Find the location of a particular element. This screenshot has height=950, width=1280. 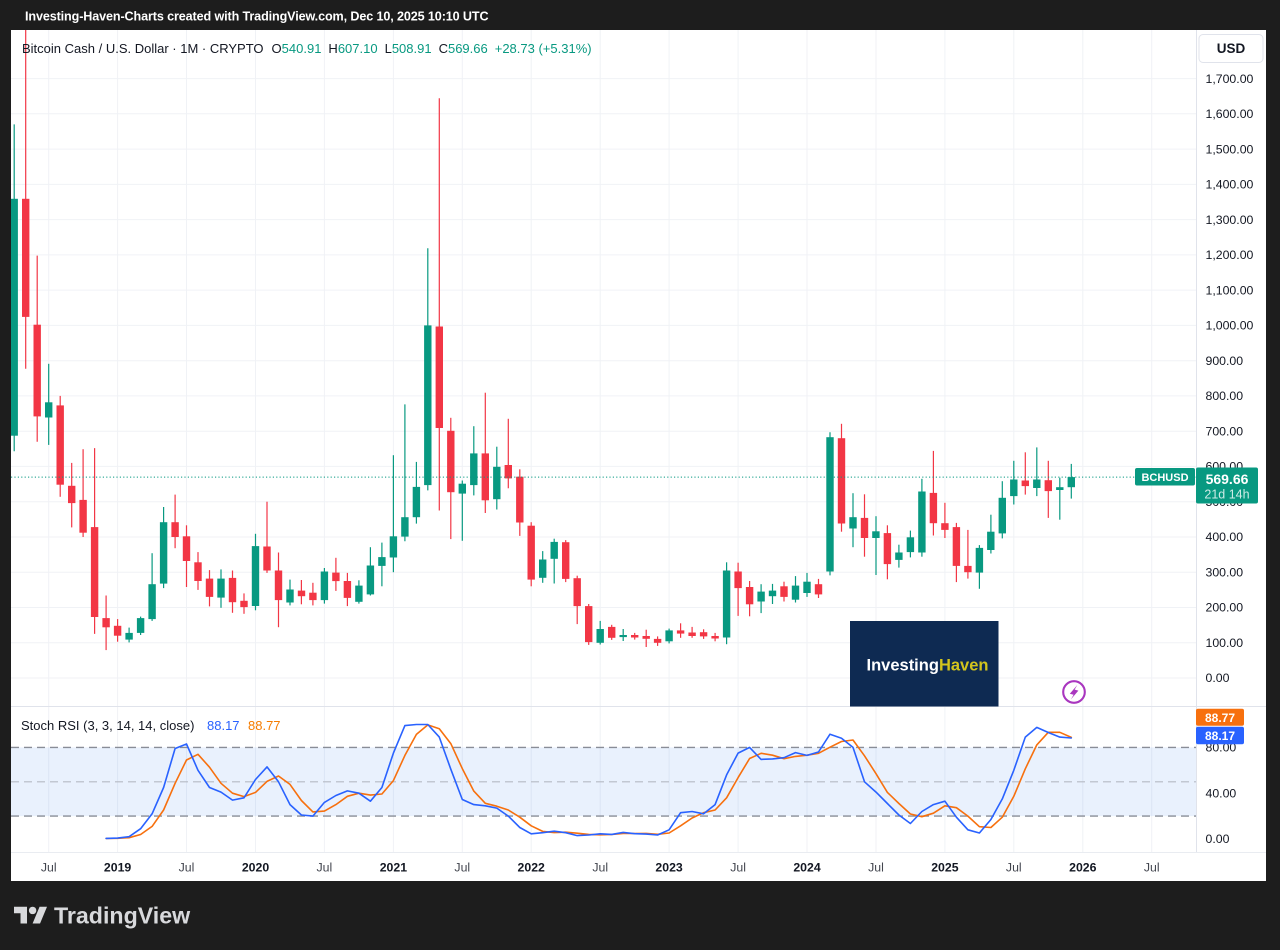

svg-text: 2024 is located at coordinates (807, 868).